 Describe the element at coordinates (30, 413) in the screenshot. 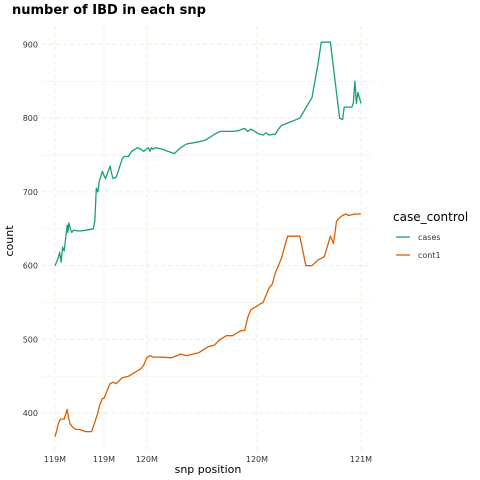

I see `y-tick-label: 400` at that location.